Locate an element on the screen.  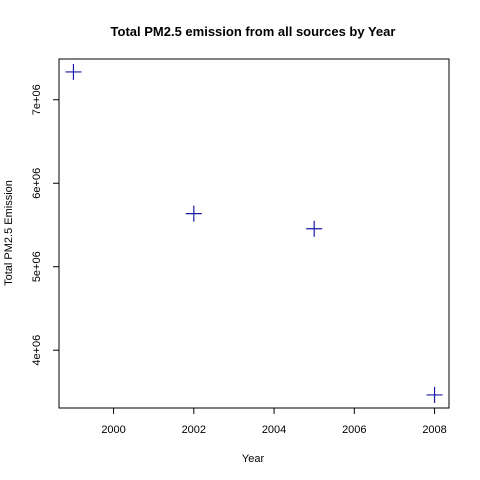
x-axis: 2000 2002 2004 2006 2008 is located at coordinates (274, 422).